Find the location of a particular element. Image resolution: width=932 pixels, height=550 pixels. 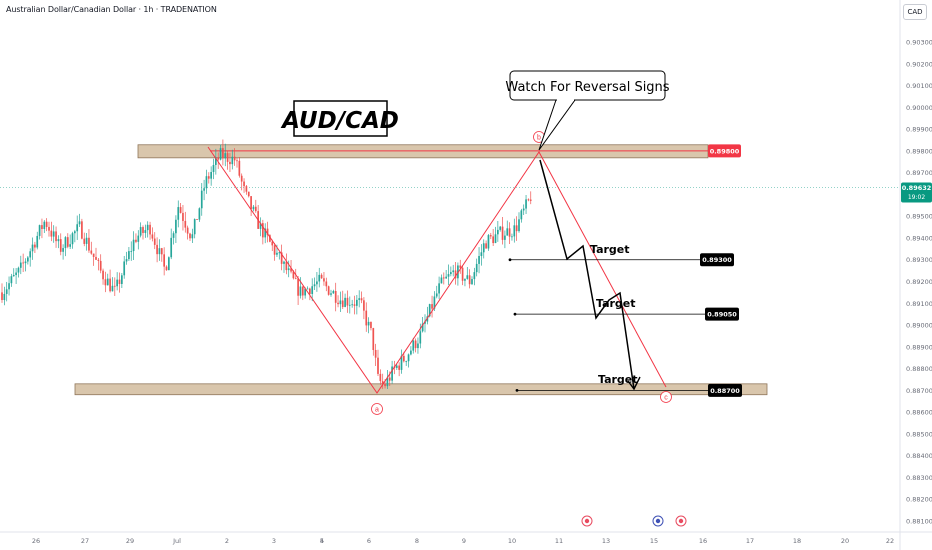

current-price-badge-bg is located at coordinates (916, 192).